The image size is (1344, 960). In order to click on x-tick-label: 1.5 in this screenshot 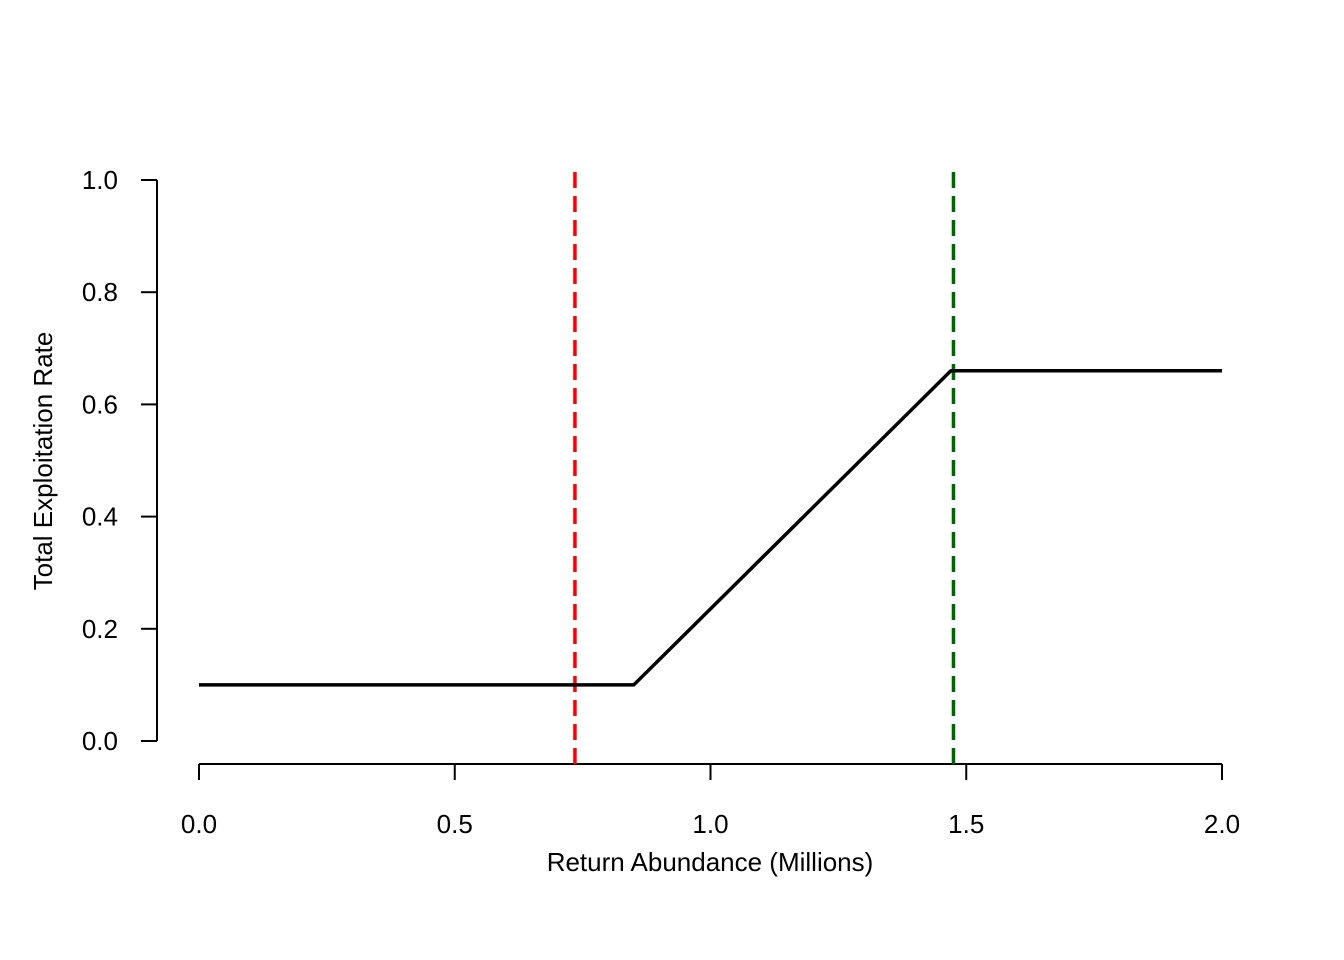, I will do `click(966, 824)`.